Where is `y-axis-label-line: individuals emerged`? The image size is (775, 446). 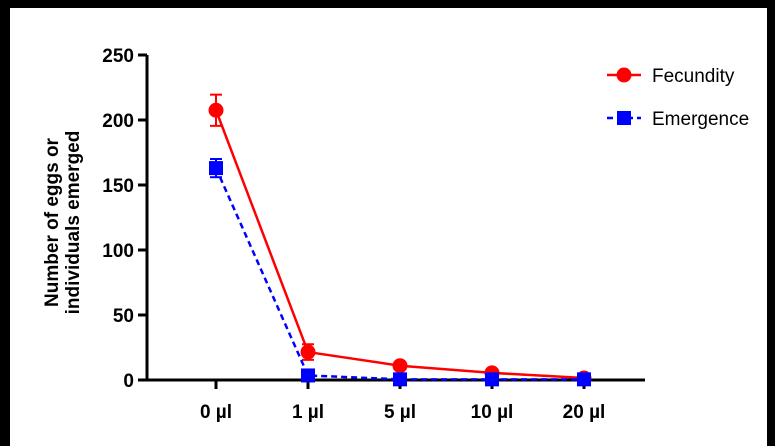
y-axis-label-line: individuals emerged is located at coordinates (73, 223).